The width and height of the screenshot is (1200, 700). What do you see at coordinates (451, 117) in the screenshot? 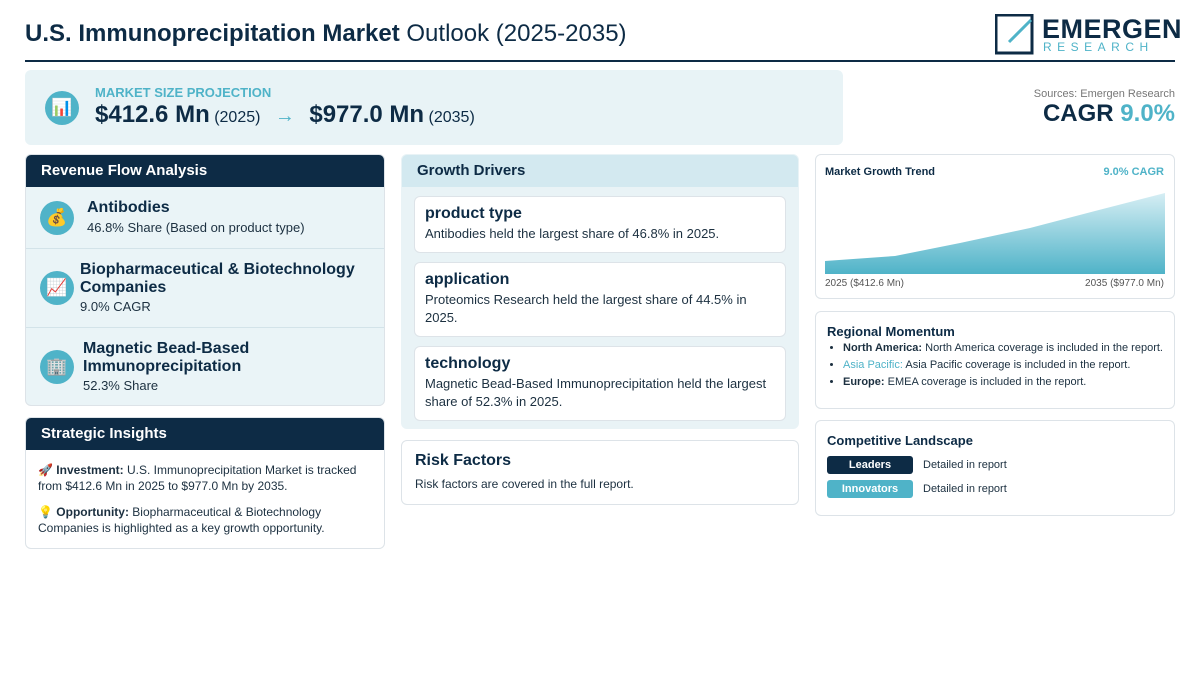
I see `end-year: (2035)` at bounding box center [451, 117].